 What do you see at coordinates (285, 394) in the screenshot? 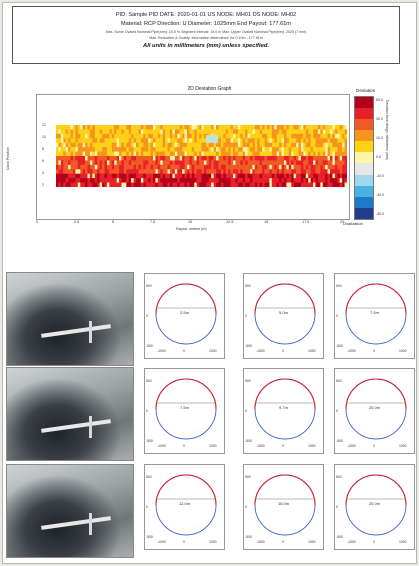
I see `measured-profile` at bounding box center [285, 394].